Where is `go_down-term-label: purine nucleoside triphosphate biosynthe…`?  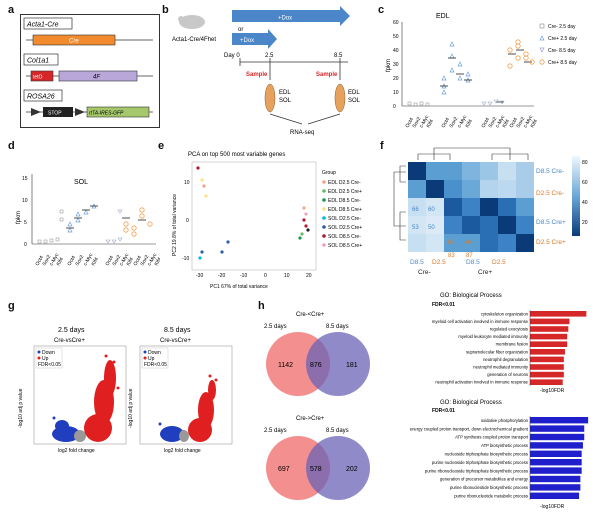 go_down-term-label: purine nucleoside triphosphate biosynthe… is located at coordinates (480, 462).